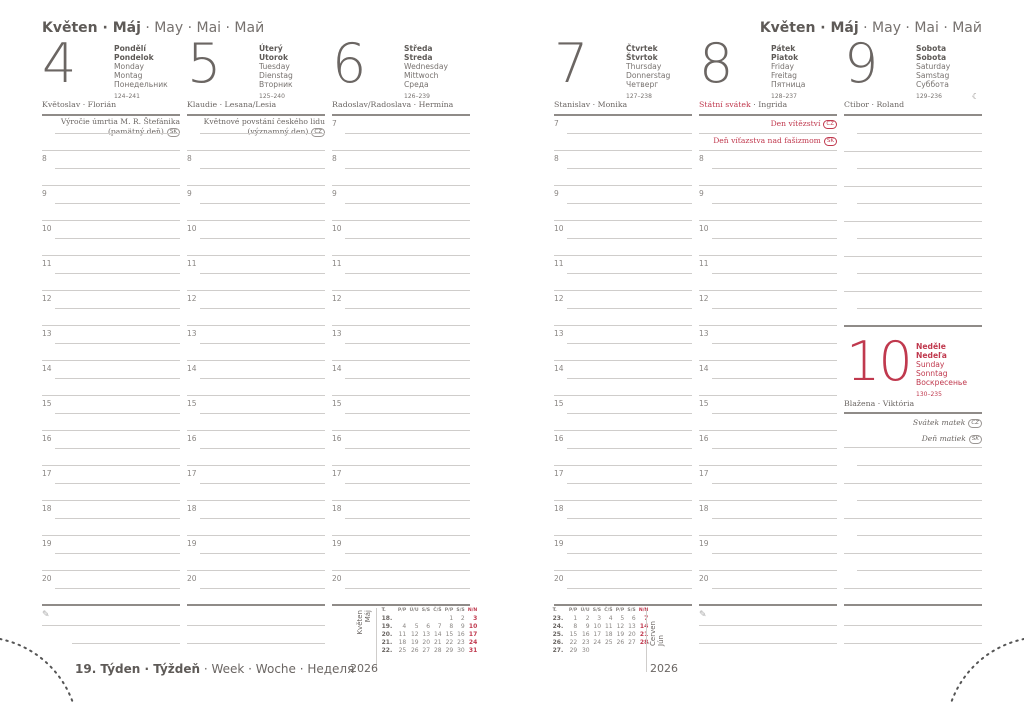 The width and height of the screenshot is (1024, 704). What do you see at coordinates (620, 634) in the screenshot?
I see `date-cell: 19` at bounding box center [620, 634].